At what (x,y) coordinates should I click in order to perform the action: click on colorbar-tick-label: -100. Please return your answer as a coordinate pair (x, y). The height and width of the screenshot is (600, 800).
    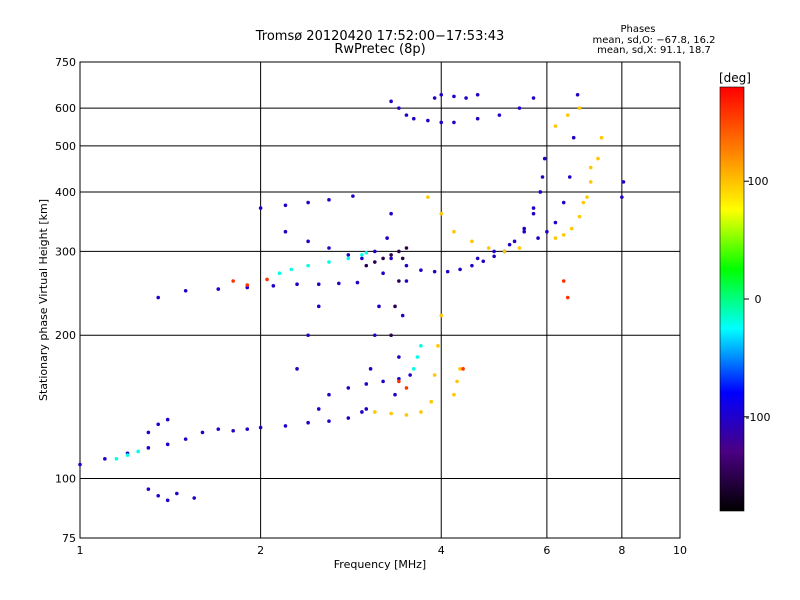
    Looking at the image, I should click on (758, 417).